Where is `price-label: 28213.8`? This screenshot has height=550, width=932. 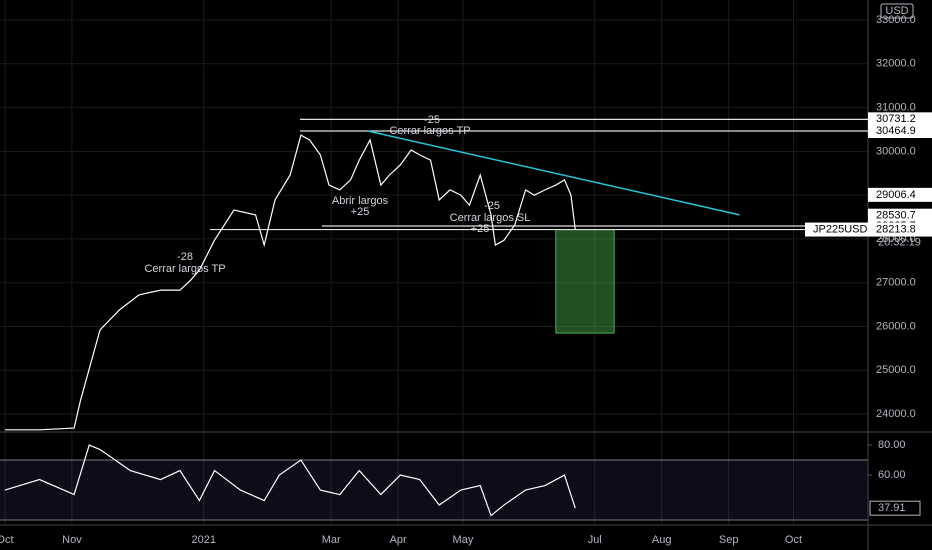 price-label: 28213.8 is located at coordinates (896, 229).